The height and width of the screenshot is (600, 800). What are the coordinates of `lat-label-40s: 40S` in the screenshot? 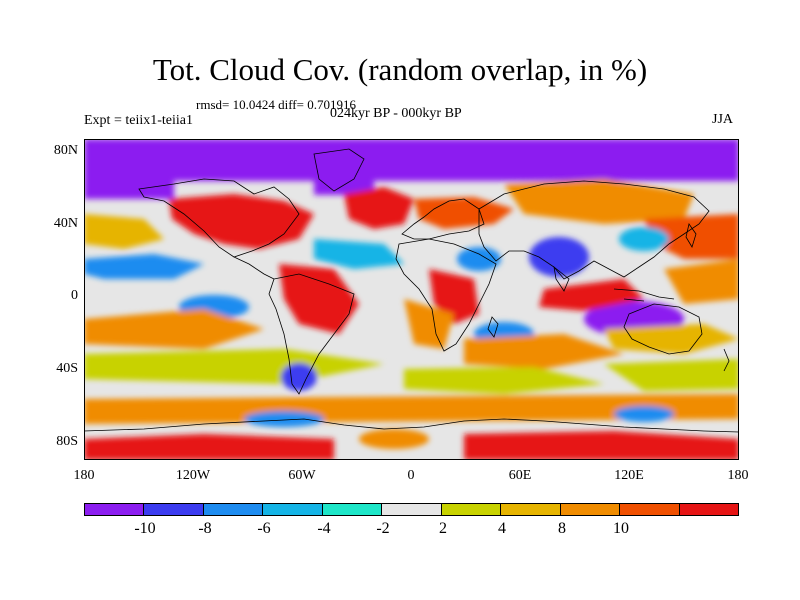 It's located at (67, 368).